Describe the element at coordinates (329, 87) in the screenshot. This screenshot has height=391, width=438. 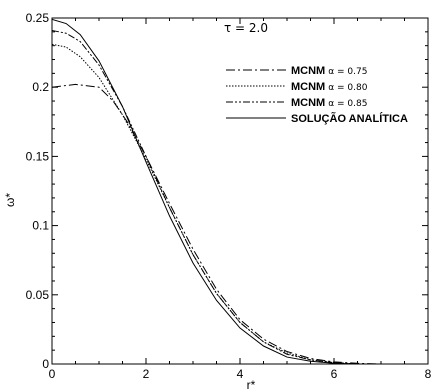
I see `legend-label-2: MCNM α = 0.80` at that location.